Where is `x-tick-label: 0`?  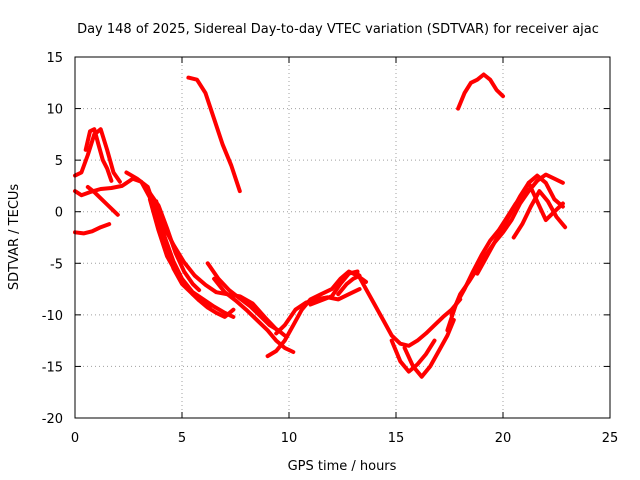
x-tick-label: 0 is located at coordinates (75, 438).